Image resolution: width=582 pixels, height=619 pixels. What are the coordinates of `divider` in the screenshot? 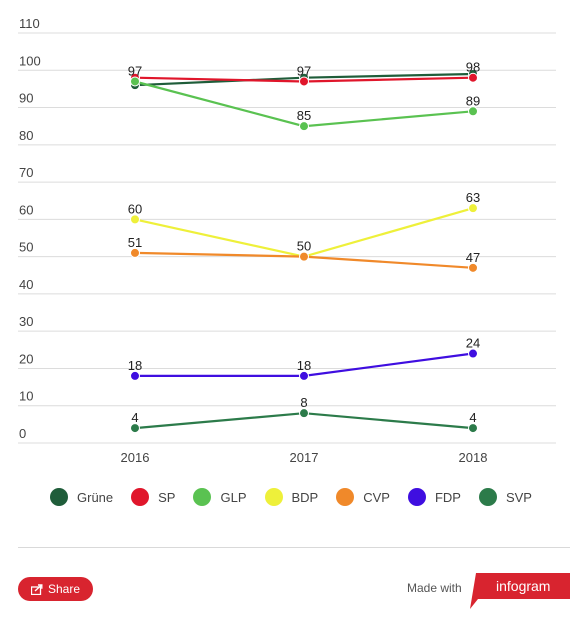 It's located at (294, 547).